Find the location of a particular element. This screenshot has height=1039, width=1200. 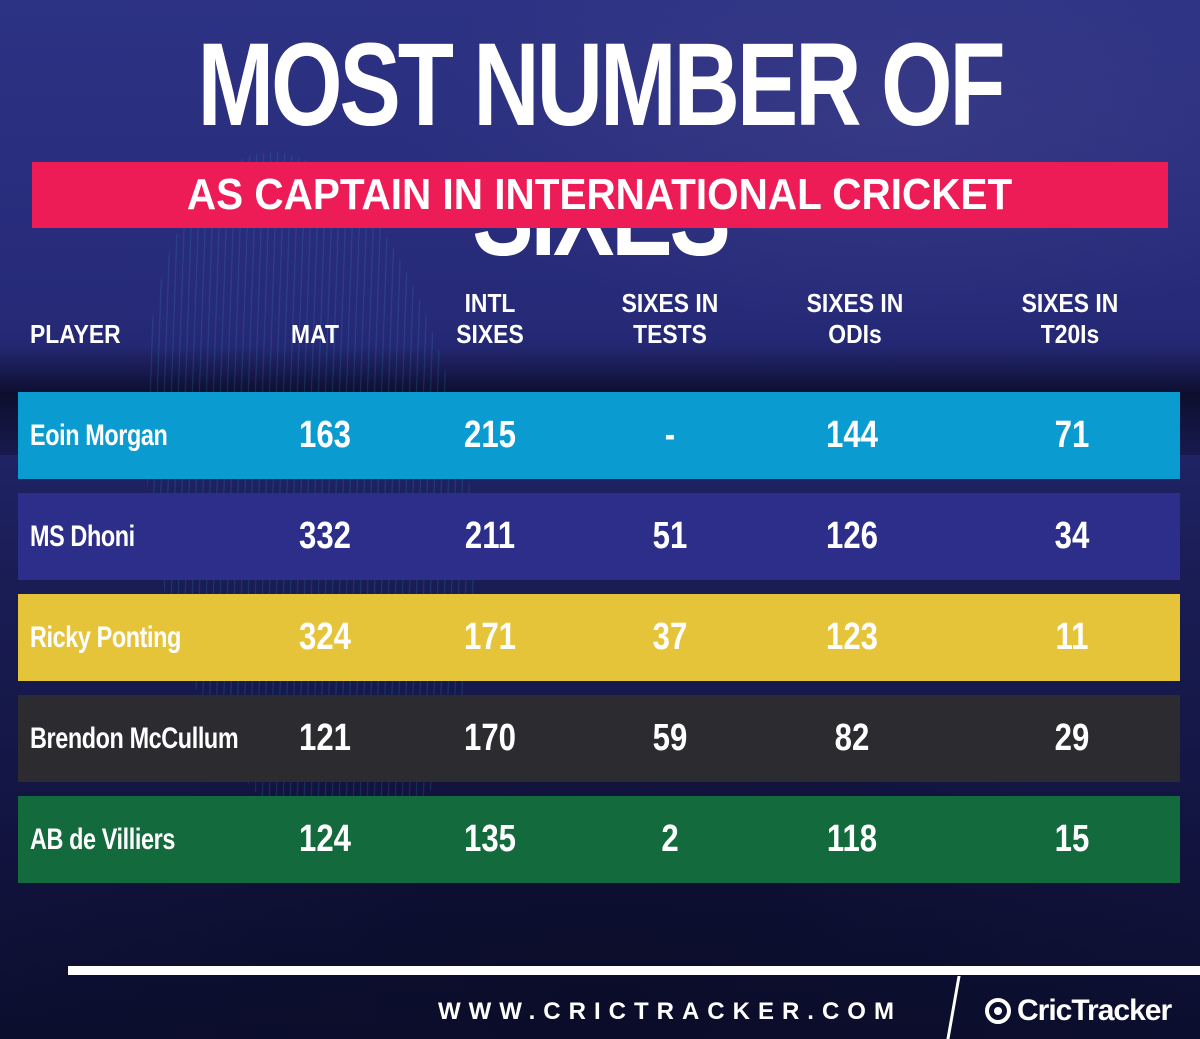

odis-sixes-value: 82 is located at coordinates (852, 738).